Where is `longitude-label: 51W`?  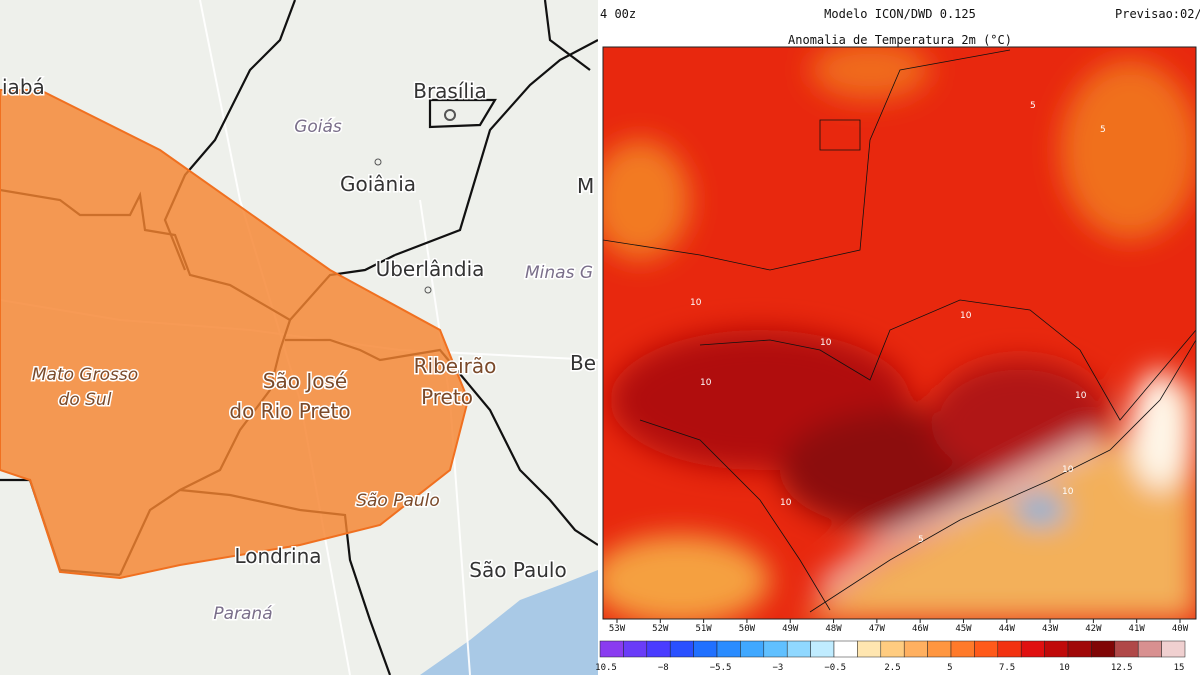
longitude-label: 51W is located at coordinates (703, 629).